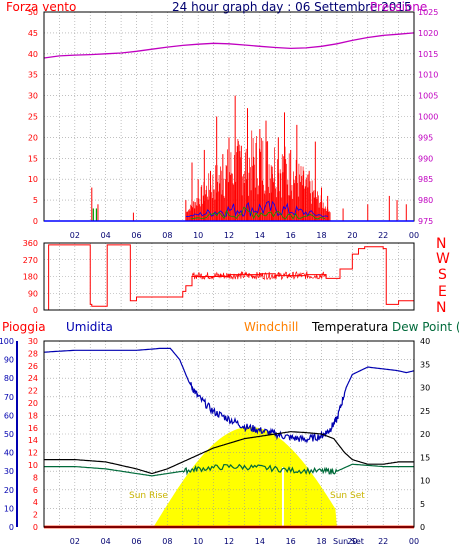  What do you see at coordinates (425, 457) in the screenshot?
I see `y-tick-label-temperature: 15` at bounding box center [425, 457].